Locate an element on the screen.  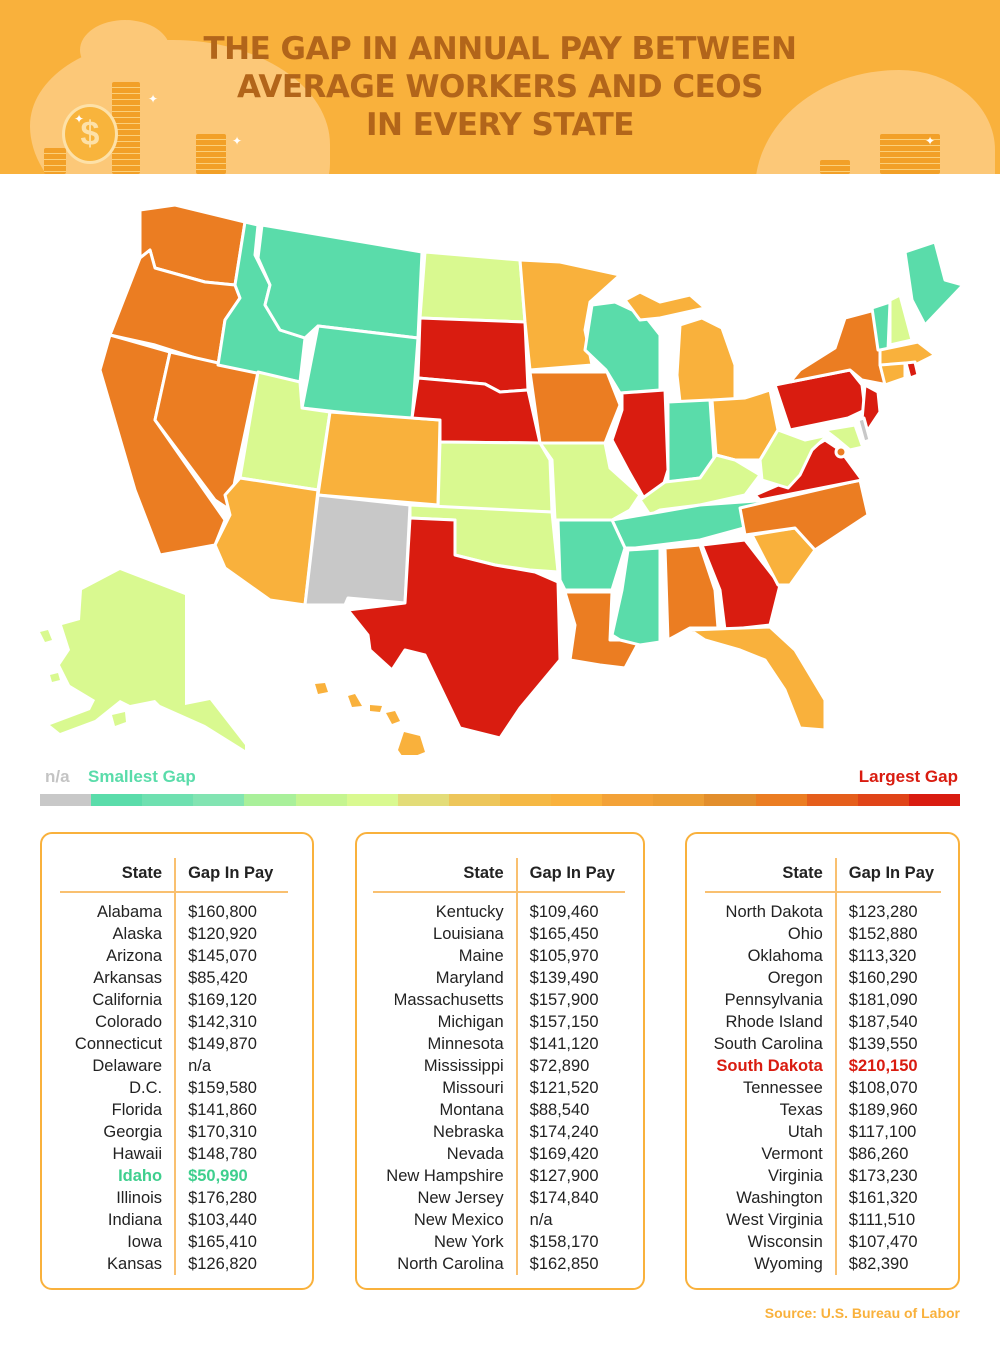
state-maine is located at coordinates (934, 283).